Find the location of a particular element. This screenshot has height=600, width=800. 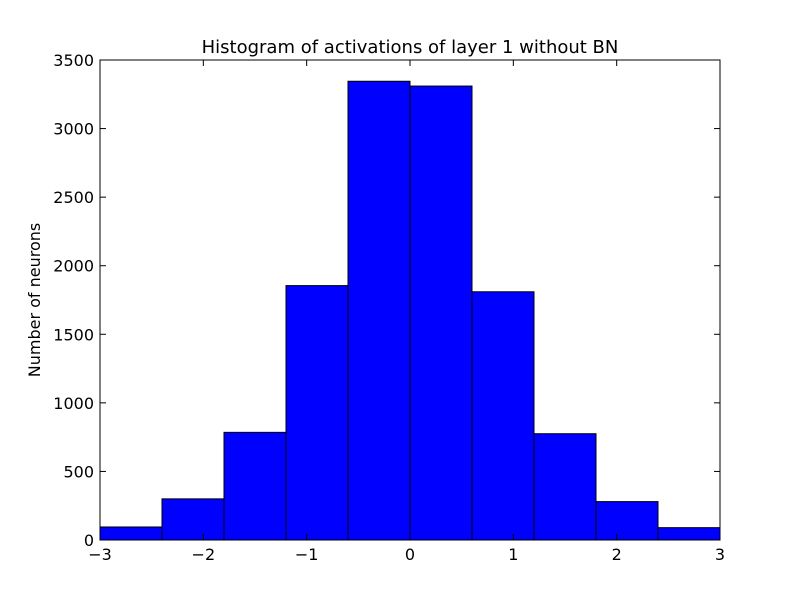

x-tick-label: 3 is located at coordinates (720, 554).